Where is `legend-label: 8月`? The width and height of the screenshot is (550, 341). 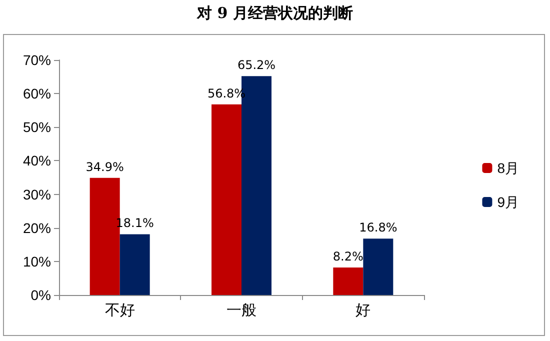 legend-label: 8月 is located at coordinates (508, 168).